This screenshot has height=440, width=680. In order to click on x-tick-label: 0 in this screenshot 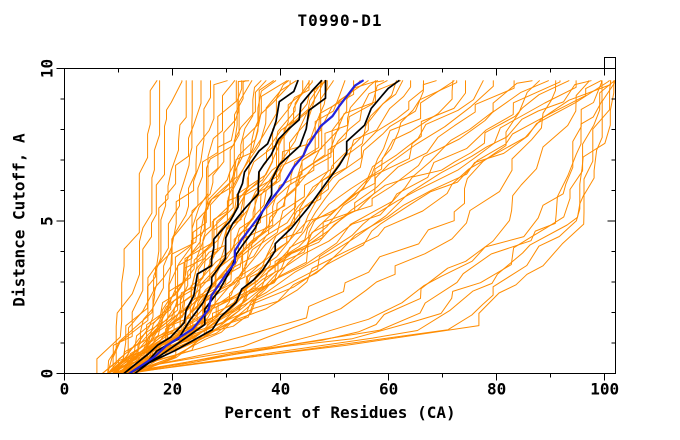, I will do `click(65, 389)`.